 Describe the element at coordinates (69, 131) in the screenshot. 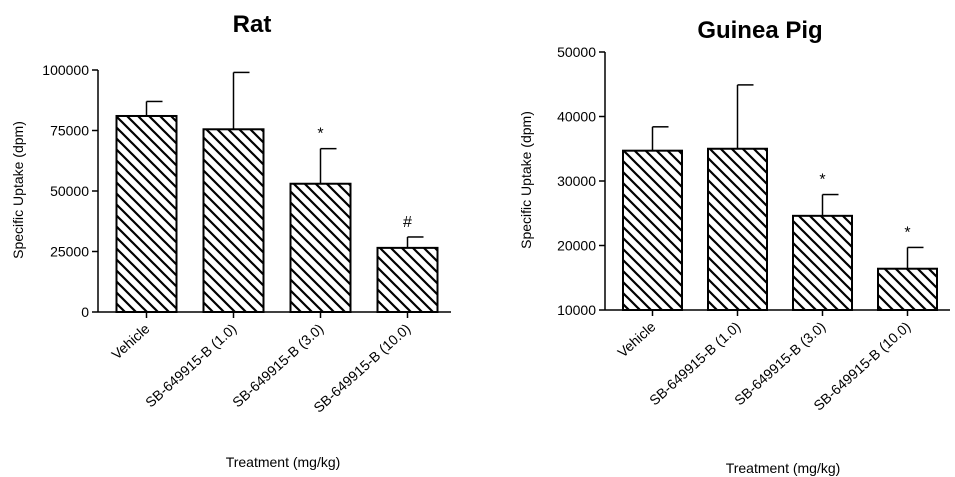

I see `y-tick-label: 75000` at that location.